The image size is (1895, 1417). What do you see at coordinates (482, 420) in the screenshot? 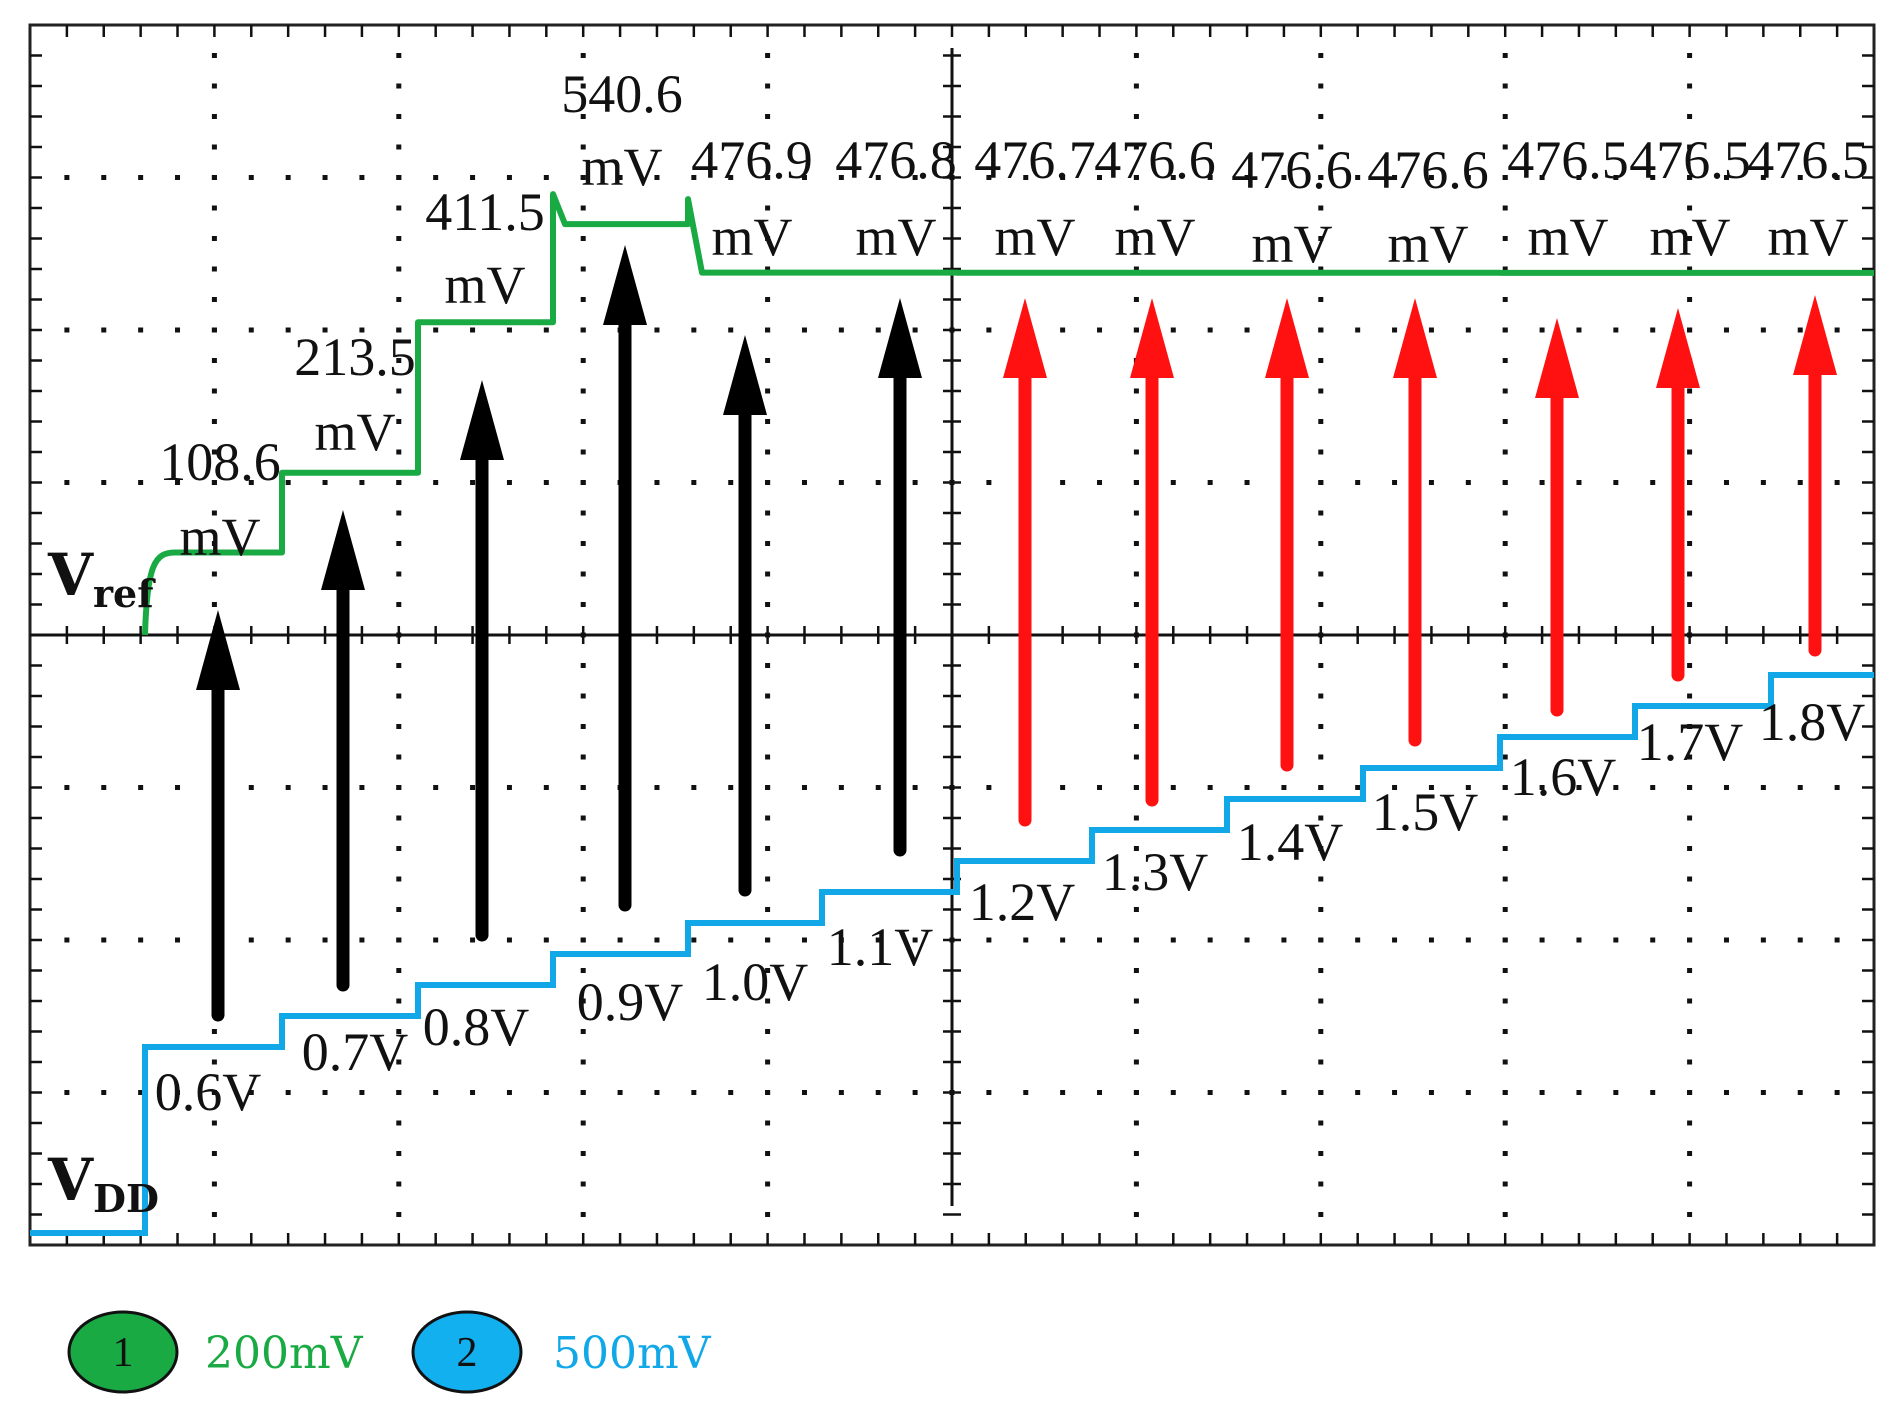
I see `black-arrow-head` at bounding box center [482, 420].